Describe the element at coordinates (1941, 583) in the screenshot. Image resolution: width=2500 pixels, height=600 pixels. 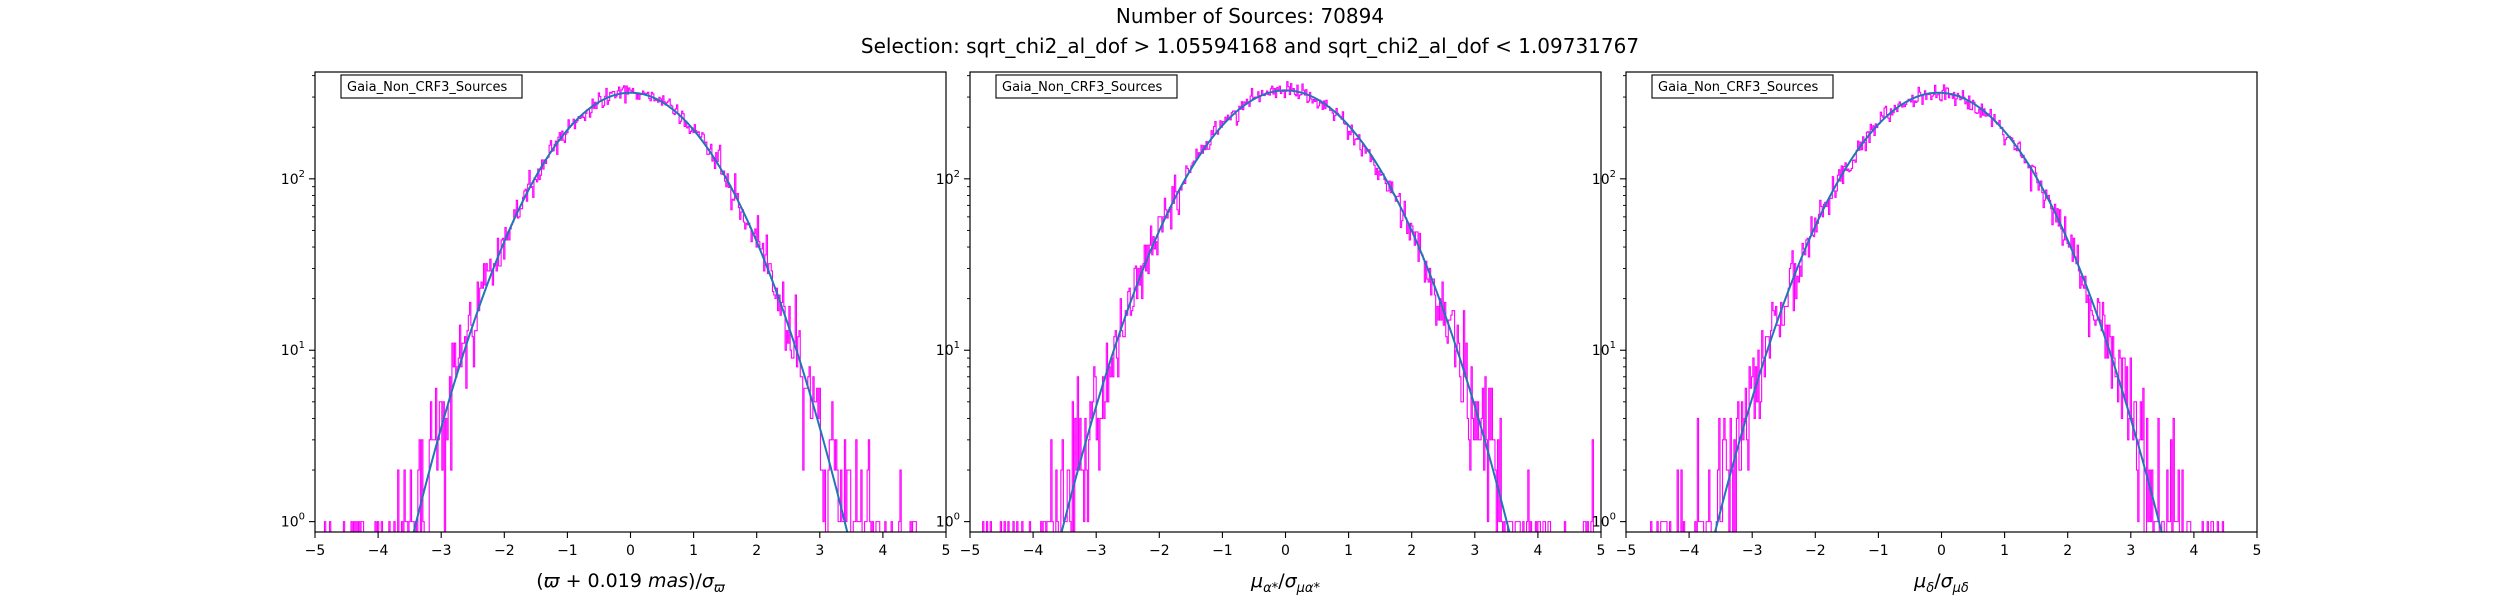
I see `x-axis-label: μδ/σμδ` at that location.